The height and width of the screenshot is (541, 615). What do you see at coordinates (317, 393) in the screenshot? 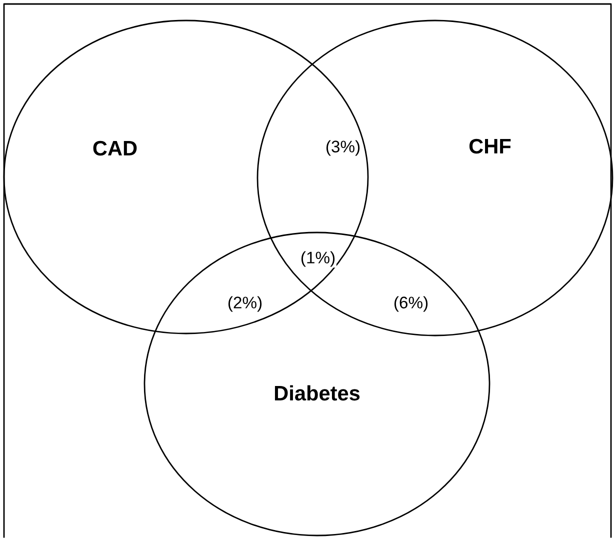
I see `text: Diabetes` at bounding box center [317, 393].